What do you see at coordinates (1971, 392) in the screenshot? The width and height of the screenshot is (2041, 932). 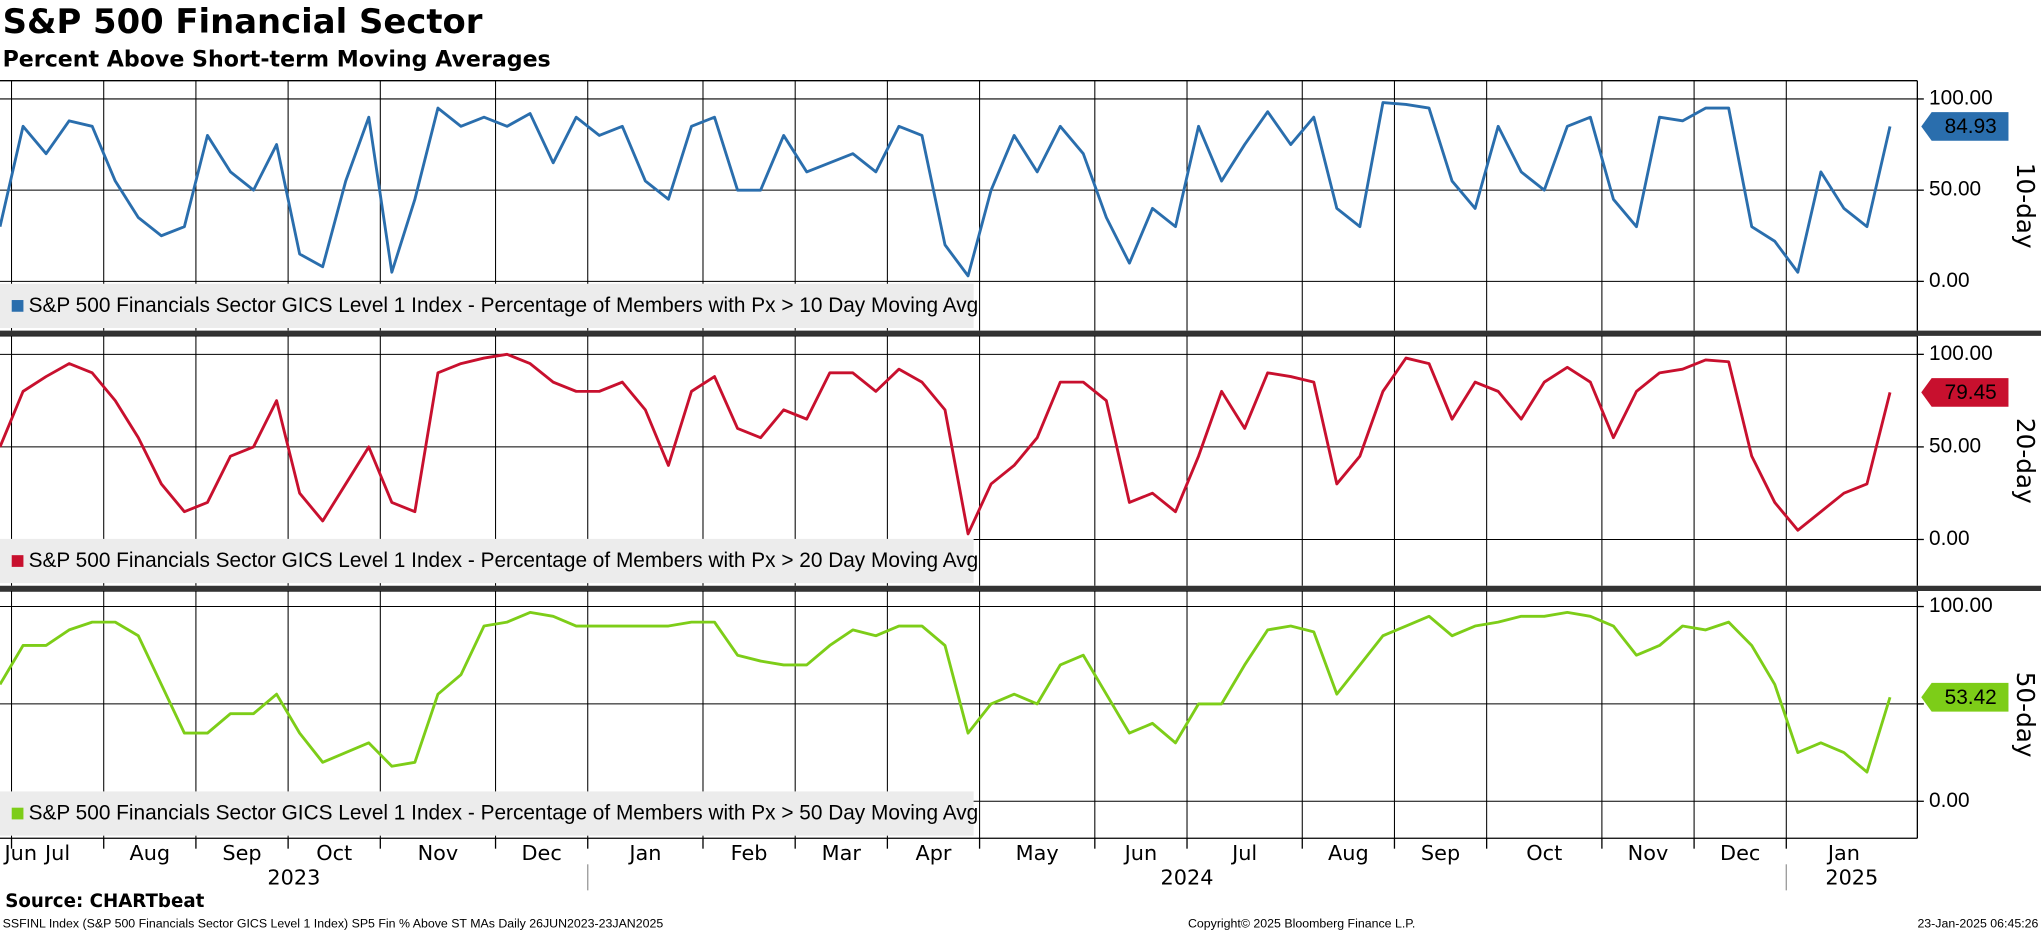 I see `value-tag-label: 79.45` at bounding box center [1971, 392].